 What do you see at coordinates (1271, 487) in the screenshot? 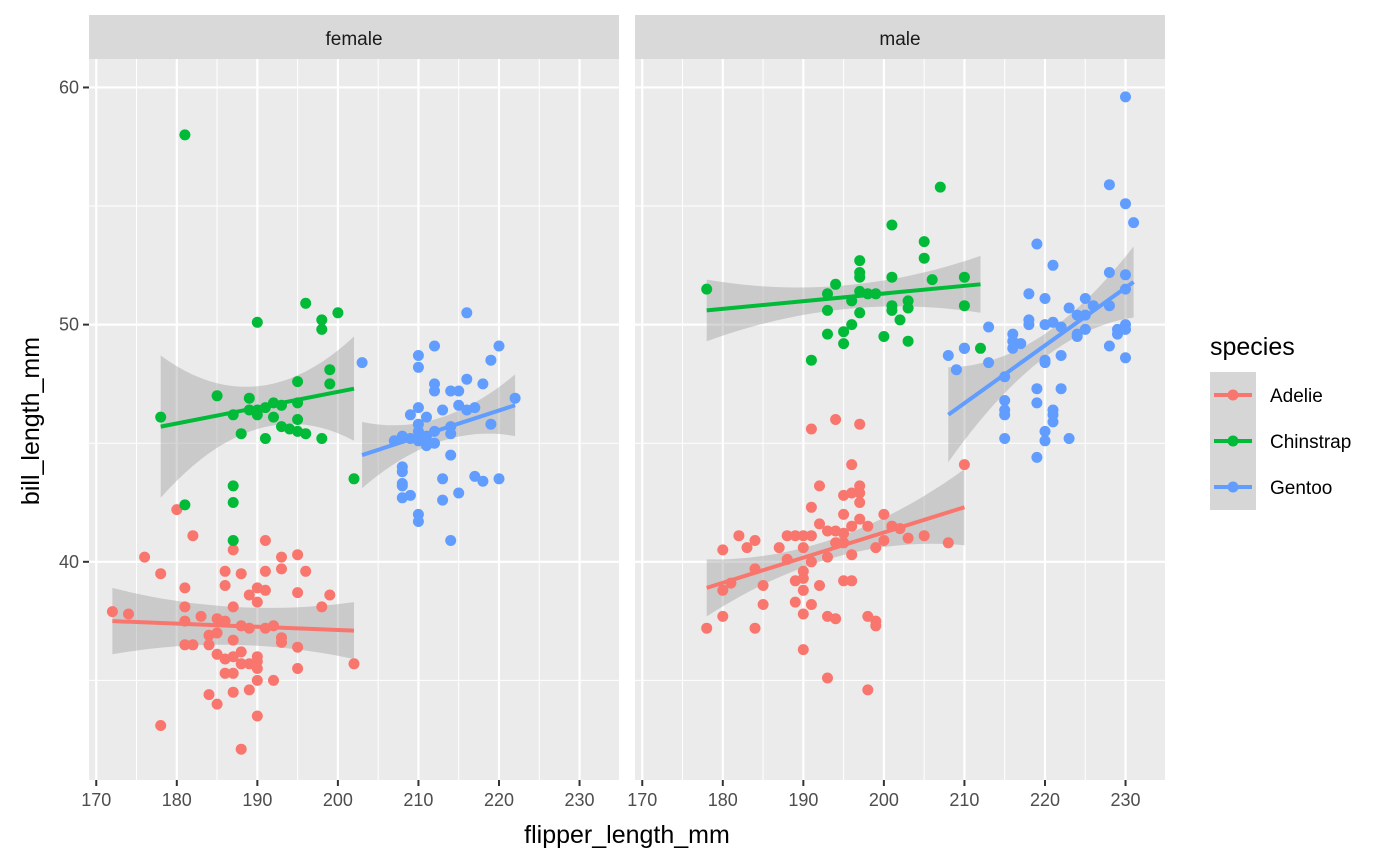
I see `legend-item-gentoo: Gentoo` at bounding box center [1271, 487].